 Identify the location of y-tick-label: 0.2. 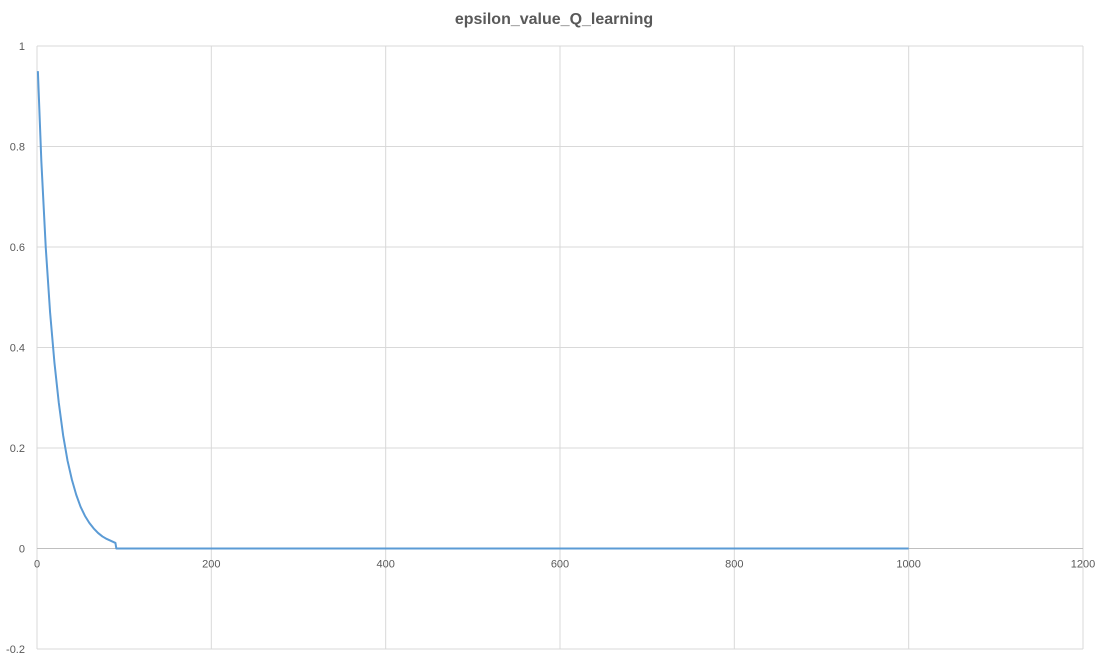
(17, 449).